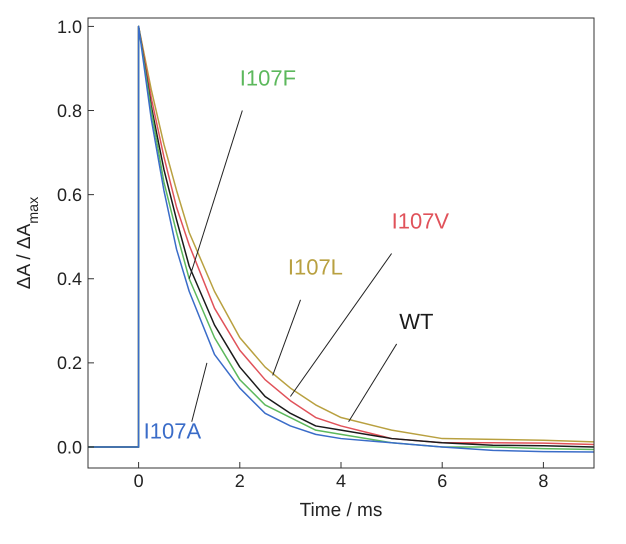 The width and height of the screenshot is (626, 544). I want to click on x-tick-label: 8, so click(543, 480).